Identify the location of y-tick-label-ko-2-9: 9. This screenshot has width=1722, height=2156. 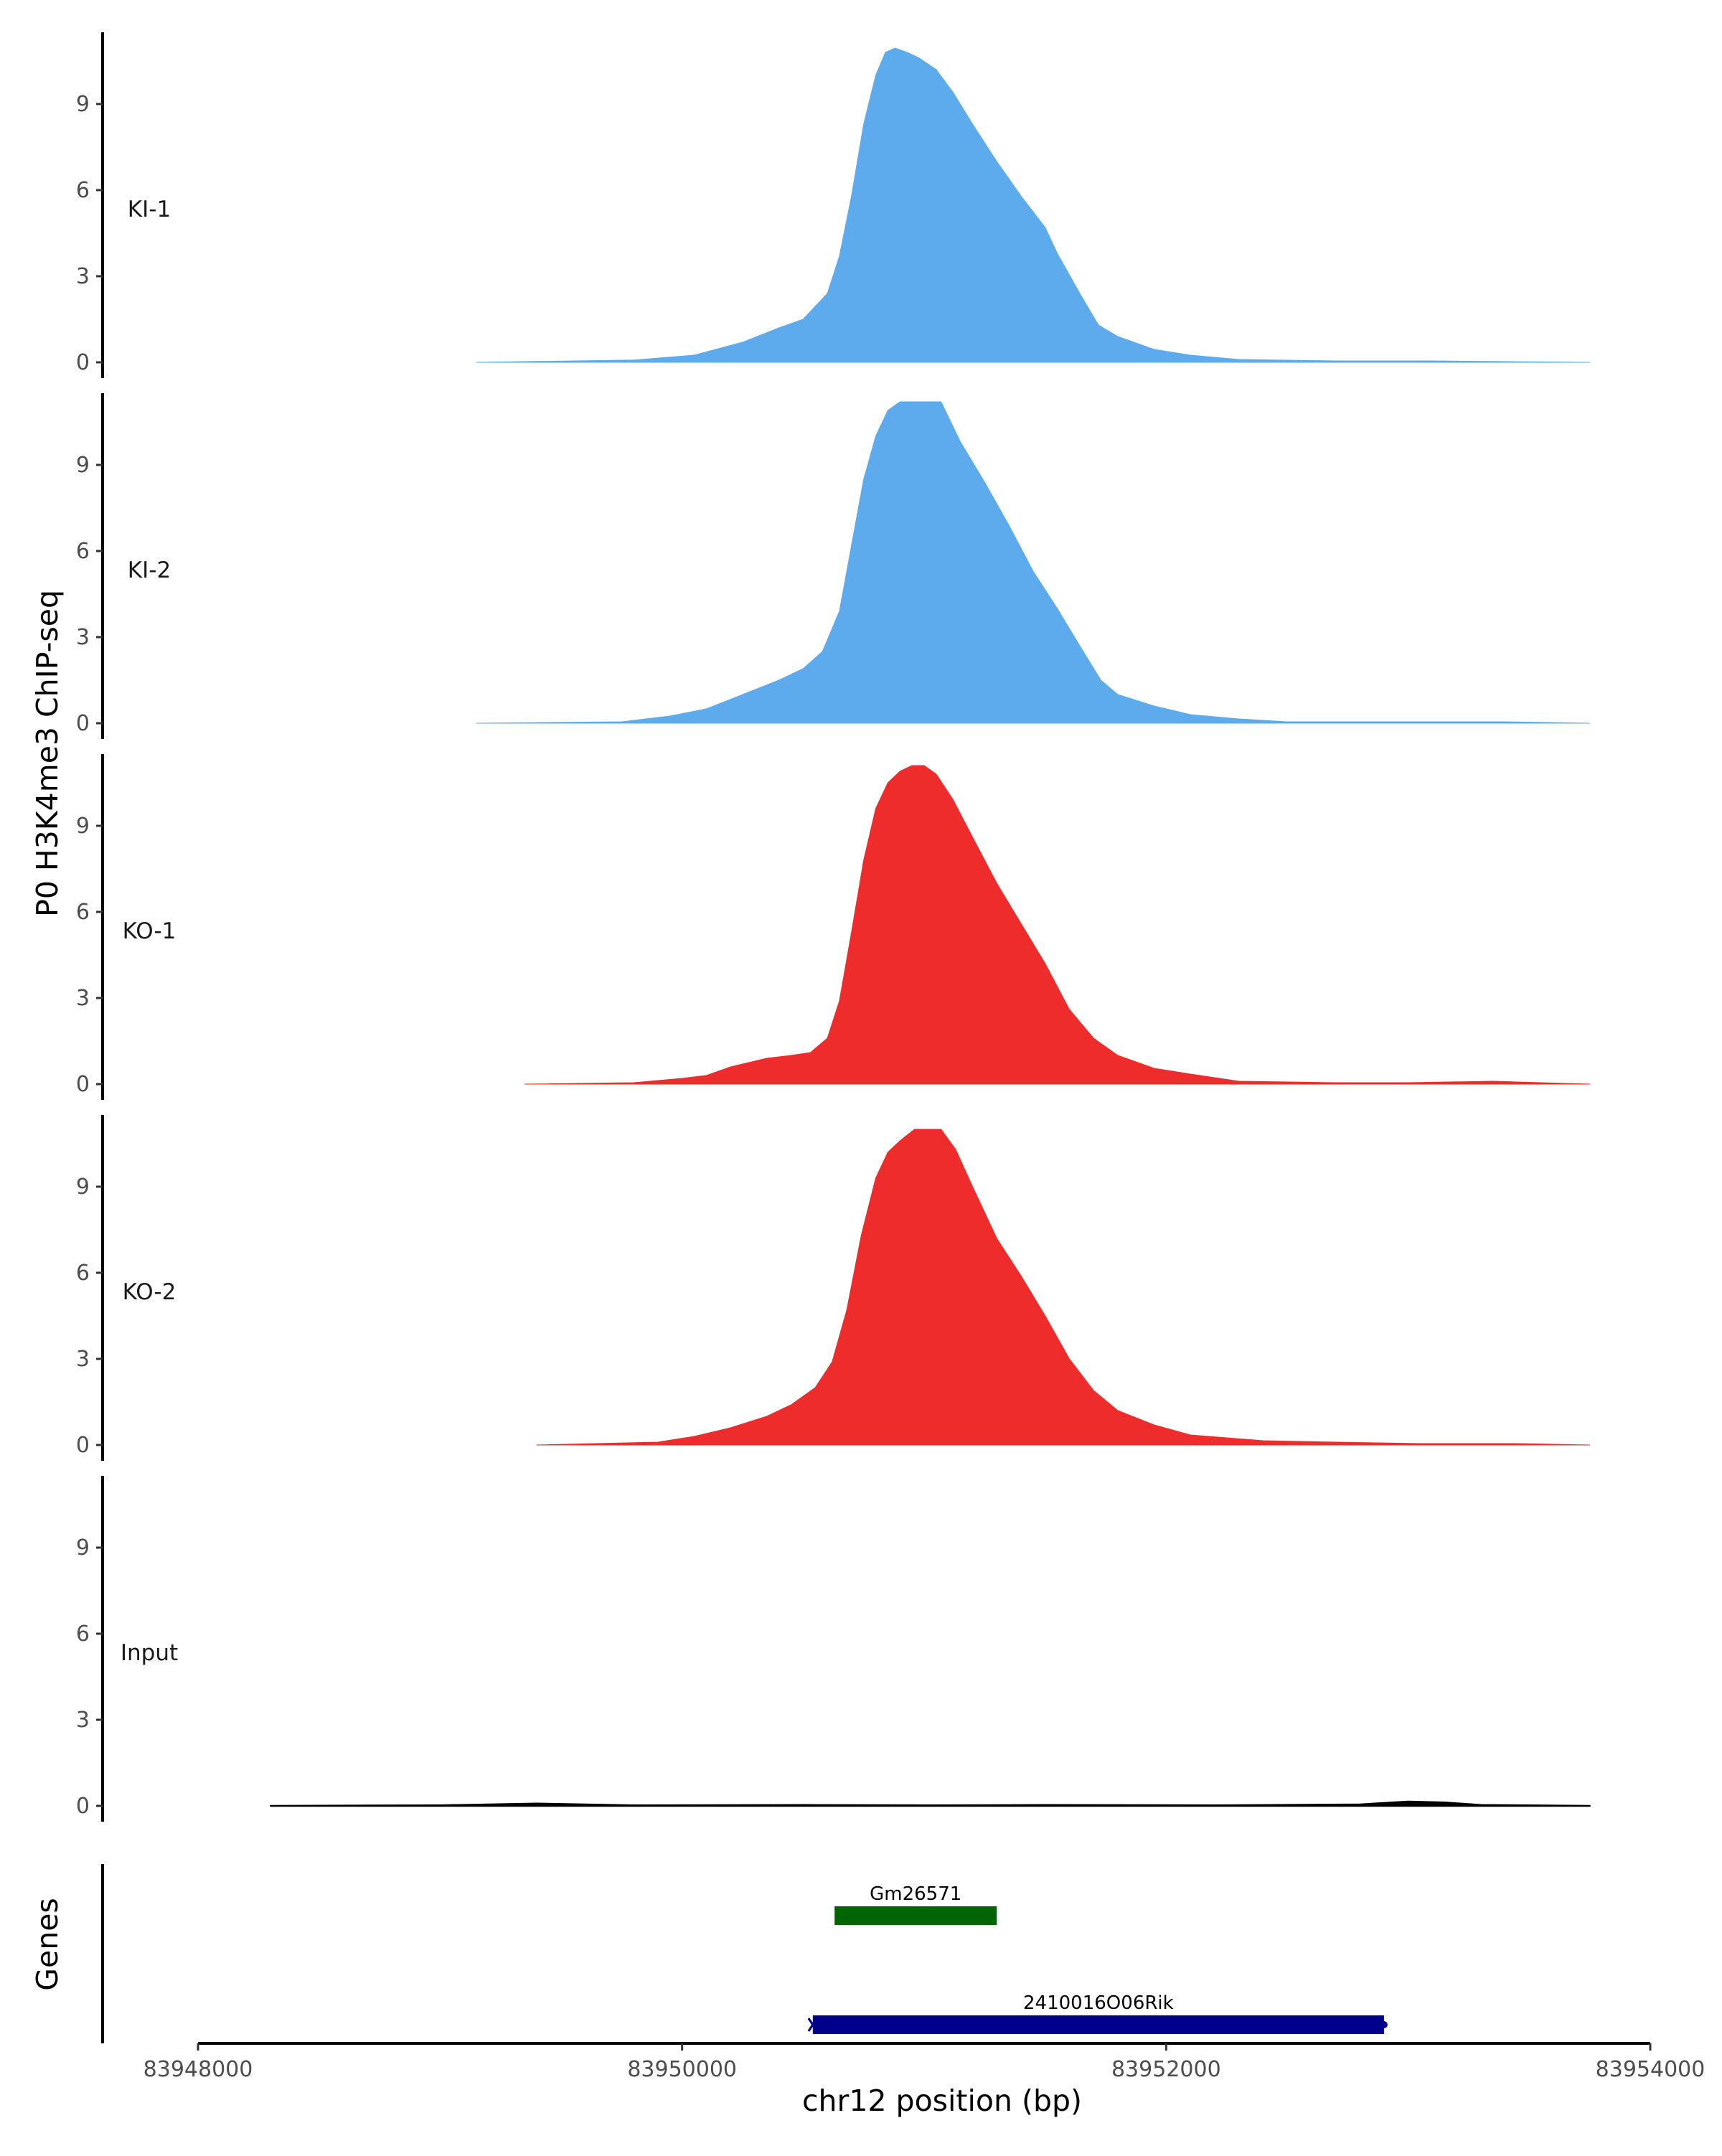
(83, 1187).